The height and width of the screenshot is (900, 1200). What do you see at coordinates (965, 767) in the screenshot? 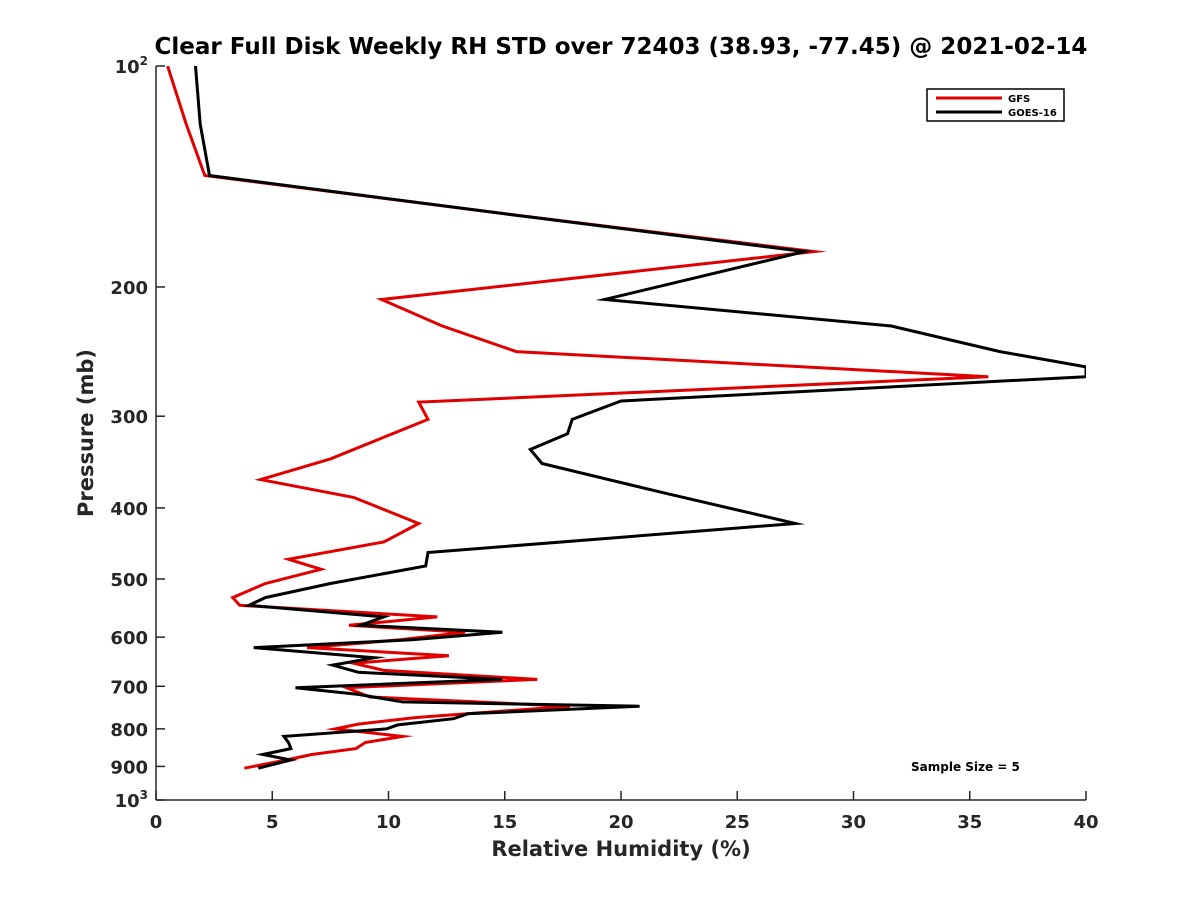
I see `sample-size-annotation: Sample Size = 5` at bounding box center [965, 767].